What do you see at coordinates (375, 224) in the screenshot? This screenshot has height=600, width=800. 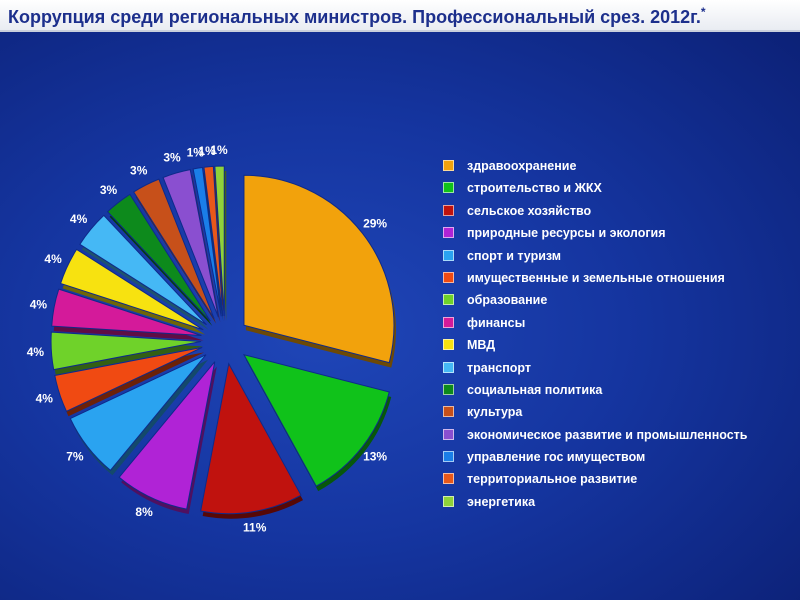 I see `slice-value-label: 29%` at bounding box center [375, 224].